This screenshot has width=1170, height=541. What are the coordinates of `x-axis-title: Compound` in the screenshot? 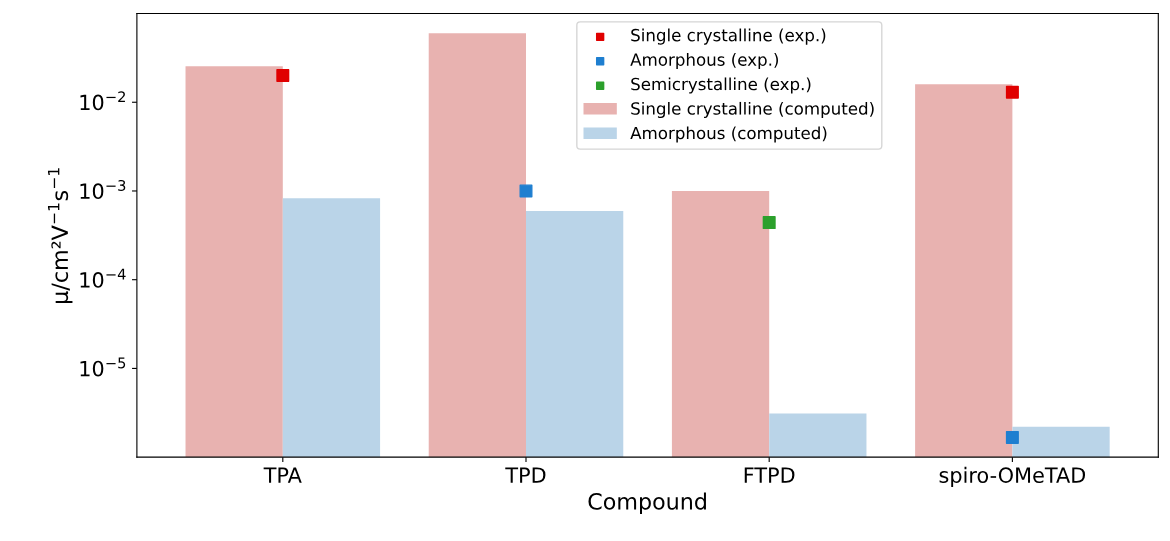 It's located at (647, 503).